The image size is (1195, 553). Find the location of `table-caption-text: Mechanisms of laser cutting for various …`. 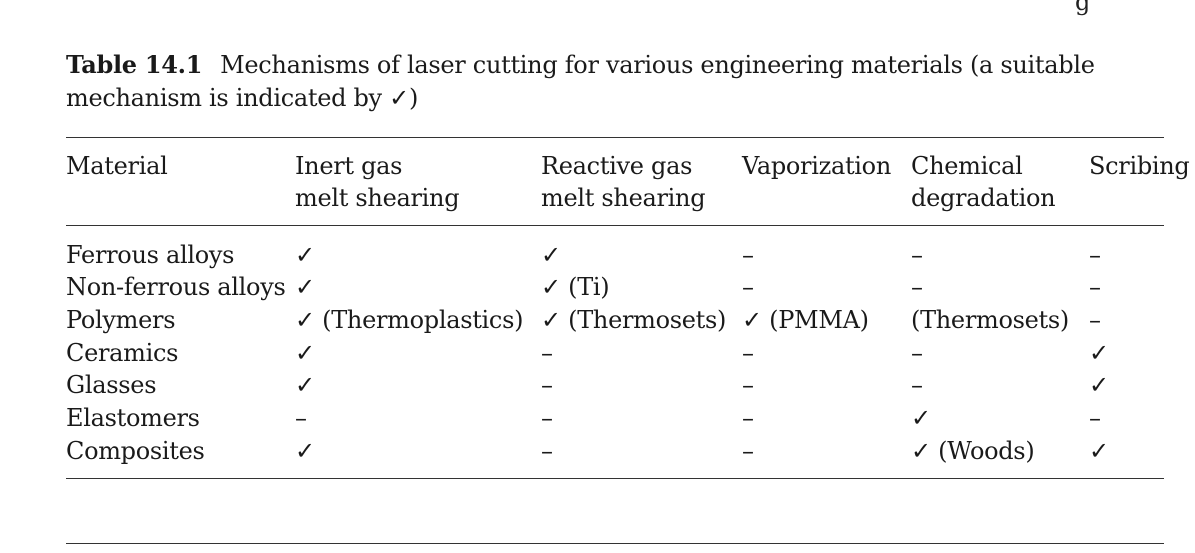

table-caption-text: Mechanisms of laser cutting for various … is located at coordinates (580, 81).